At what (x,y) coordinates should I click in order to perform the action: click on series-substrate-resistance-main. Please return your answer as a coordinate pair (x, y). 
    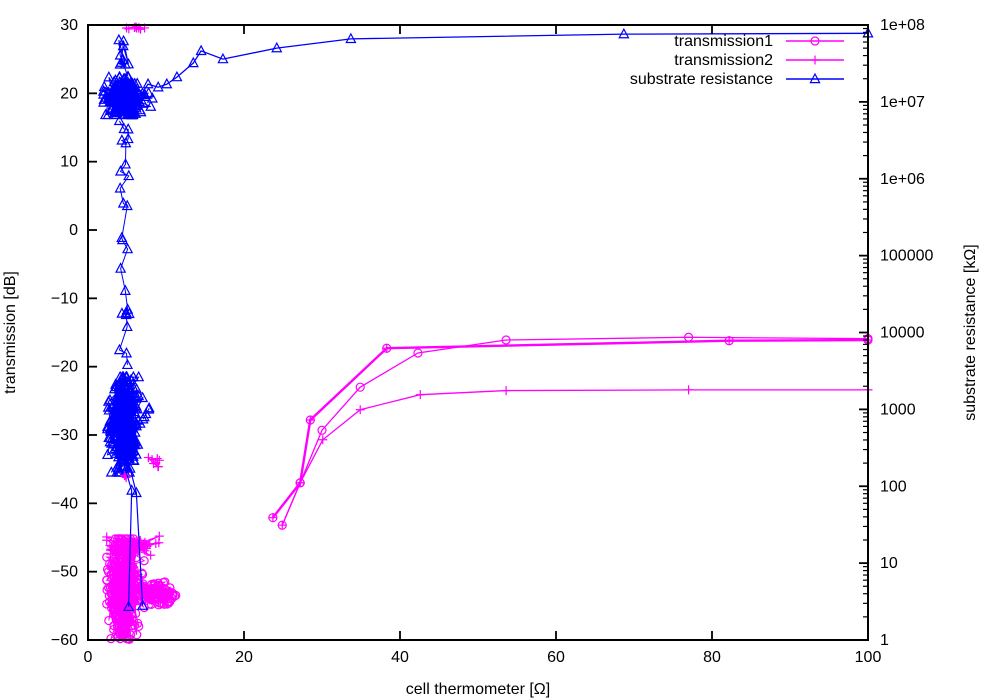
    Looking at the image, I should click on (502, 66).